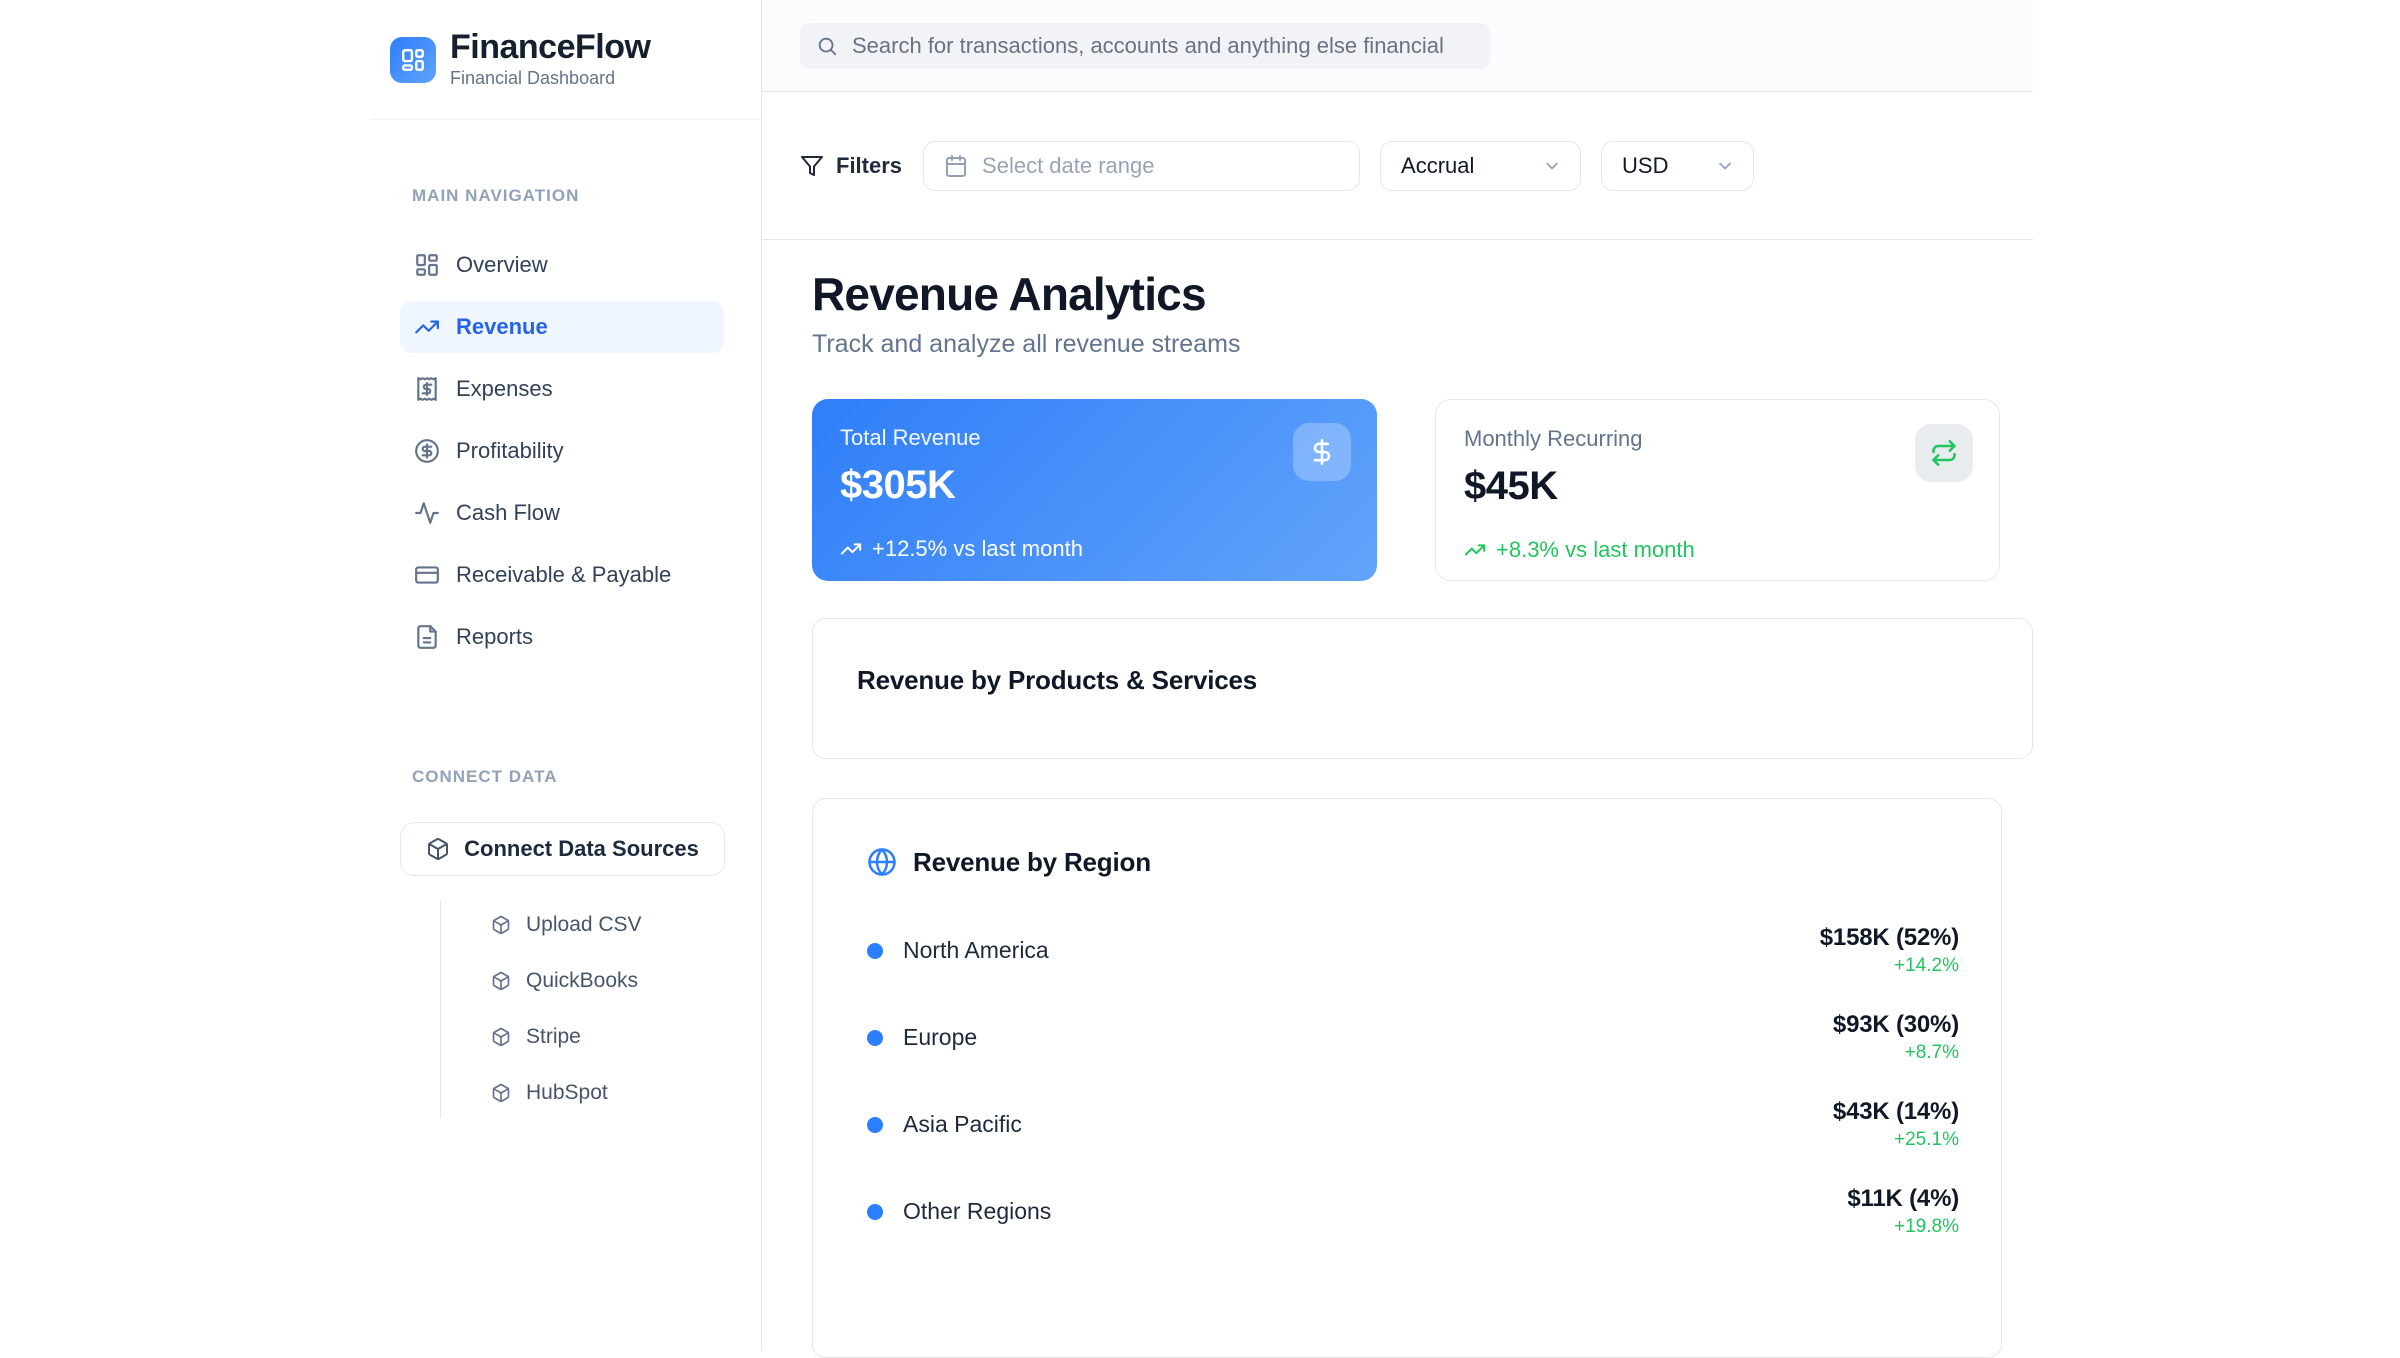  Describe the element at coordinates (584, 924) in the screenshot. I see `connect-item-label: Upload CSV` at that location.